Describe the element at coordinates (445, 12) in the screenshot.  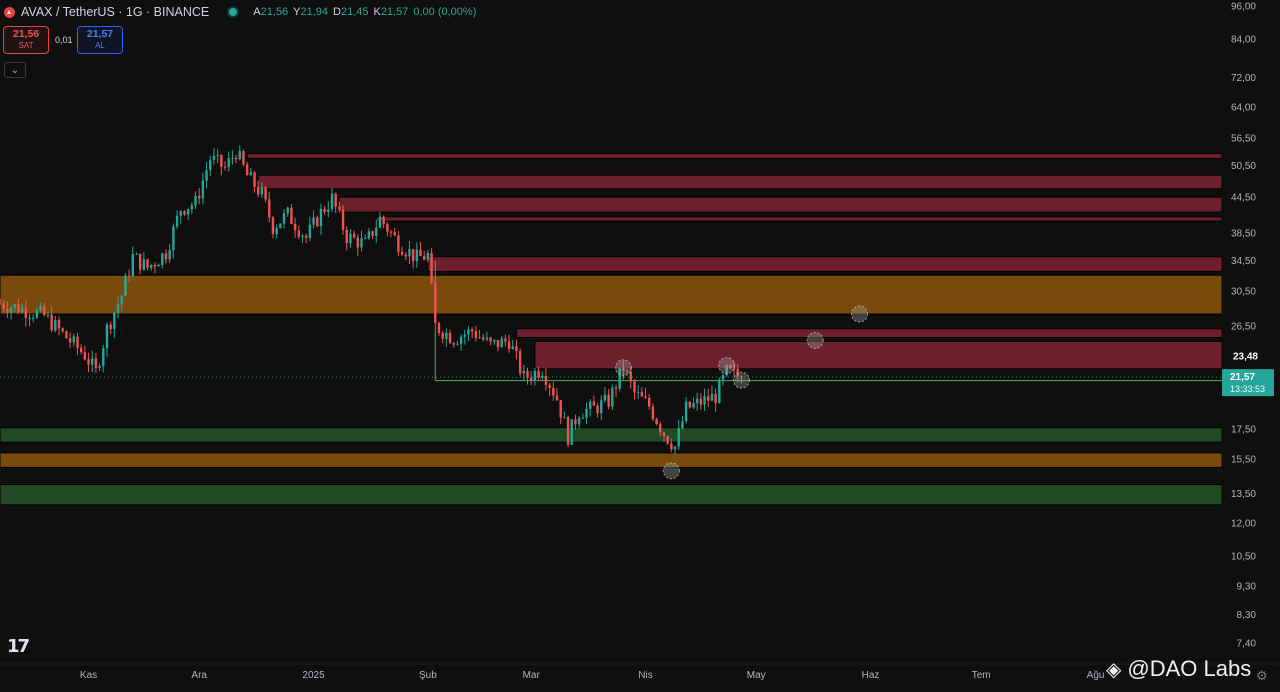
I see `ohlc-change: 0,00 (0,00%)` at that location.